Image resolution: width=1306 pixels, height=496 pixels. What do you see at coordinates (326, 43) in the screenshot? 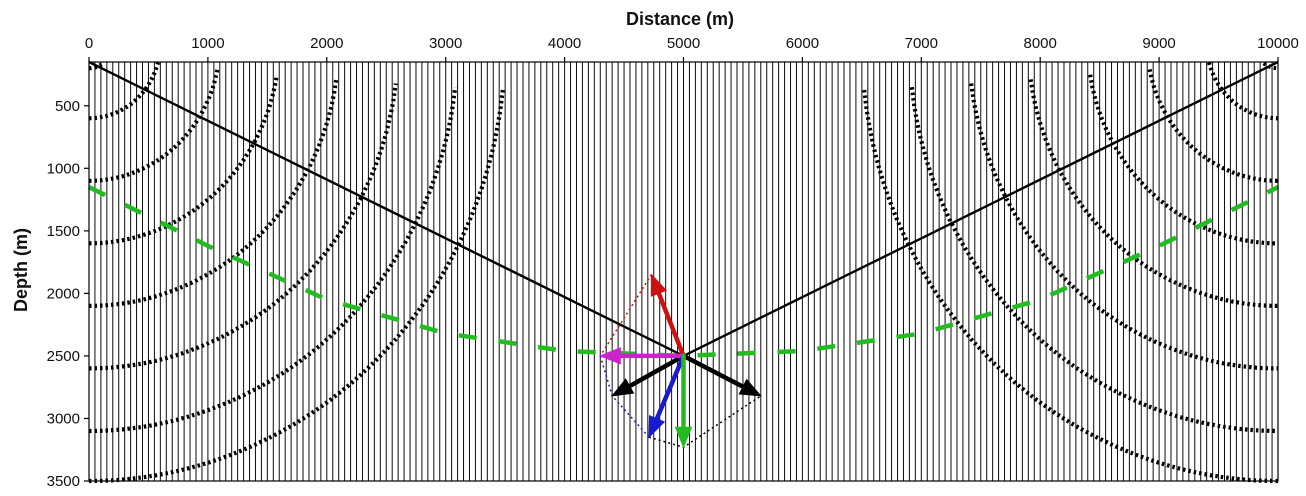
I see `x-tick-label: 2000` at bounding box center [326, 43].